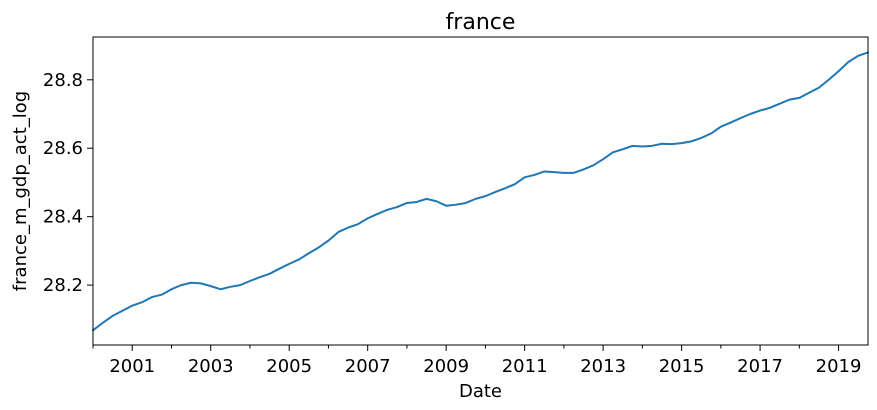  What do you see at coordinates (132, 366) in the screenshot?
I see `x-tick-label: 2001` at bounding box center [132, 366].